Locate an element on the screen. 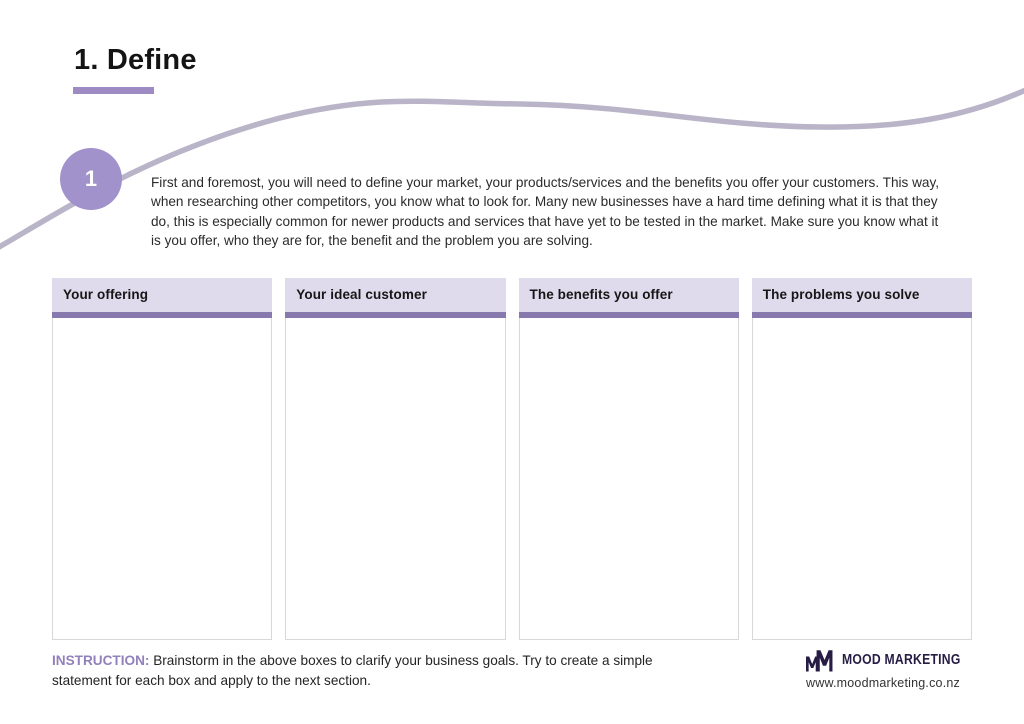  footer-brand: MOOD MARKETING www.moodmarketing.co.nz is located at coordinates (891, 670).